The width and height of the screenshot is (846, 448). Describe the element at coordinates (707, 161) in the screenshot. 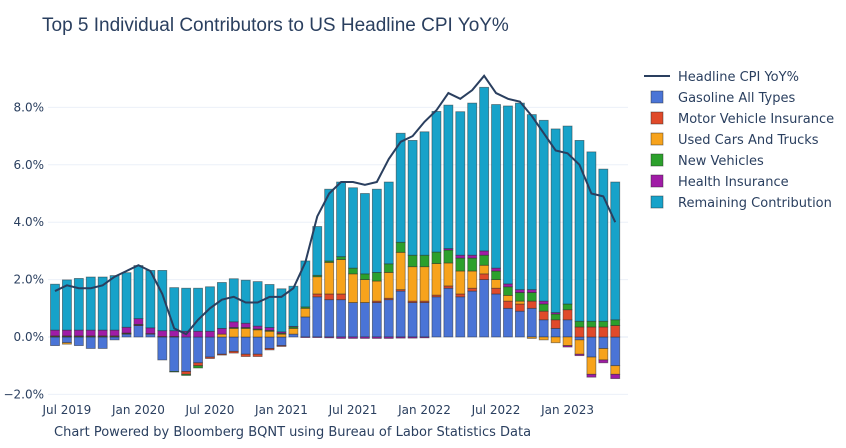

I see `legend-item-new-vehicles: New Vehicles` at that location.